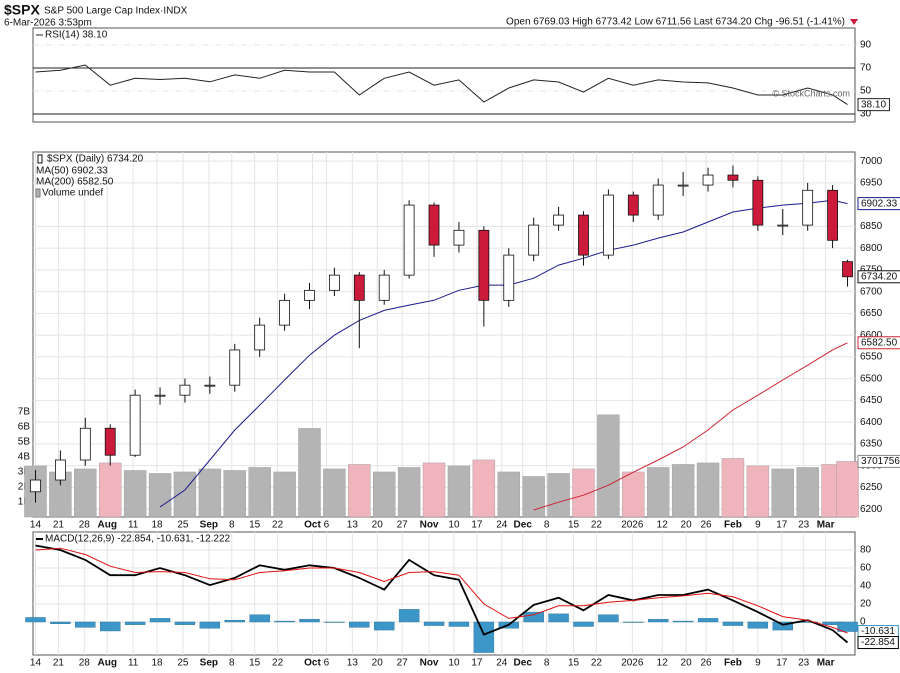 The width and height of the screenshot is (900, 673). What do you see at coordinates (690, 426) in the screenshot?
I see `moving-average` at bounding box center [690, 426].